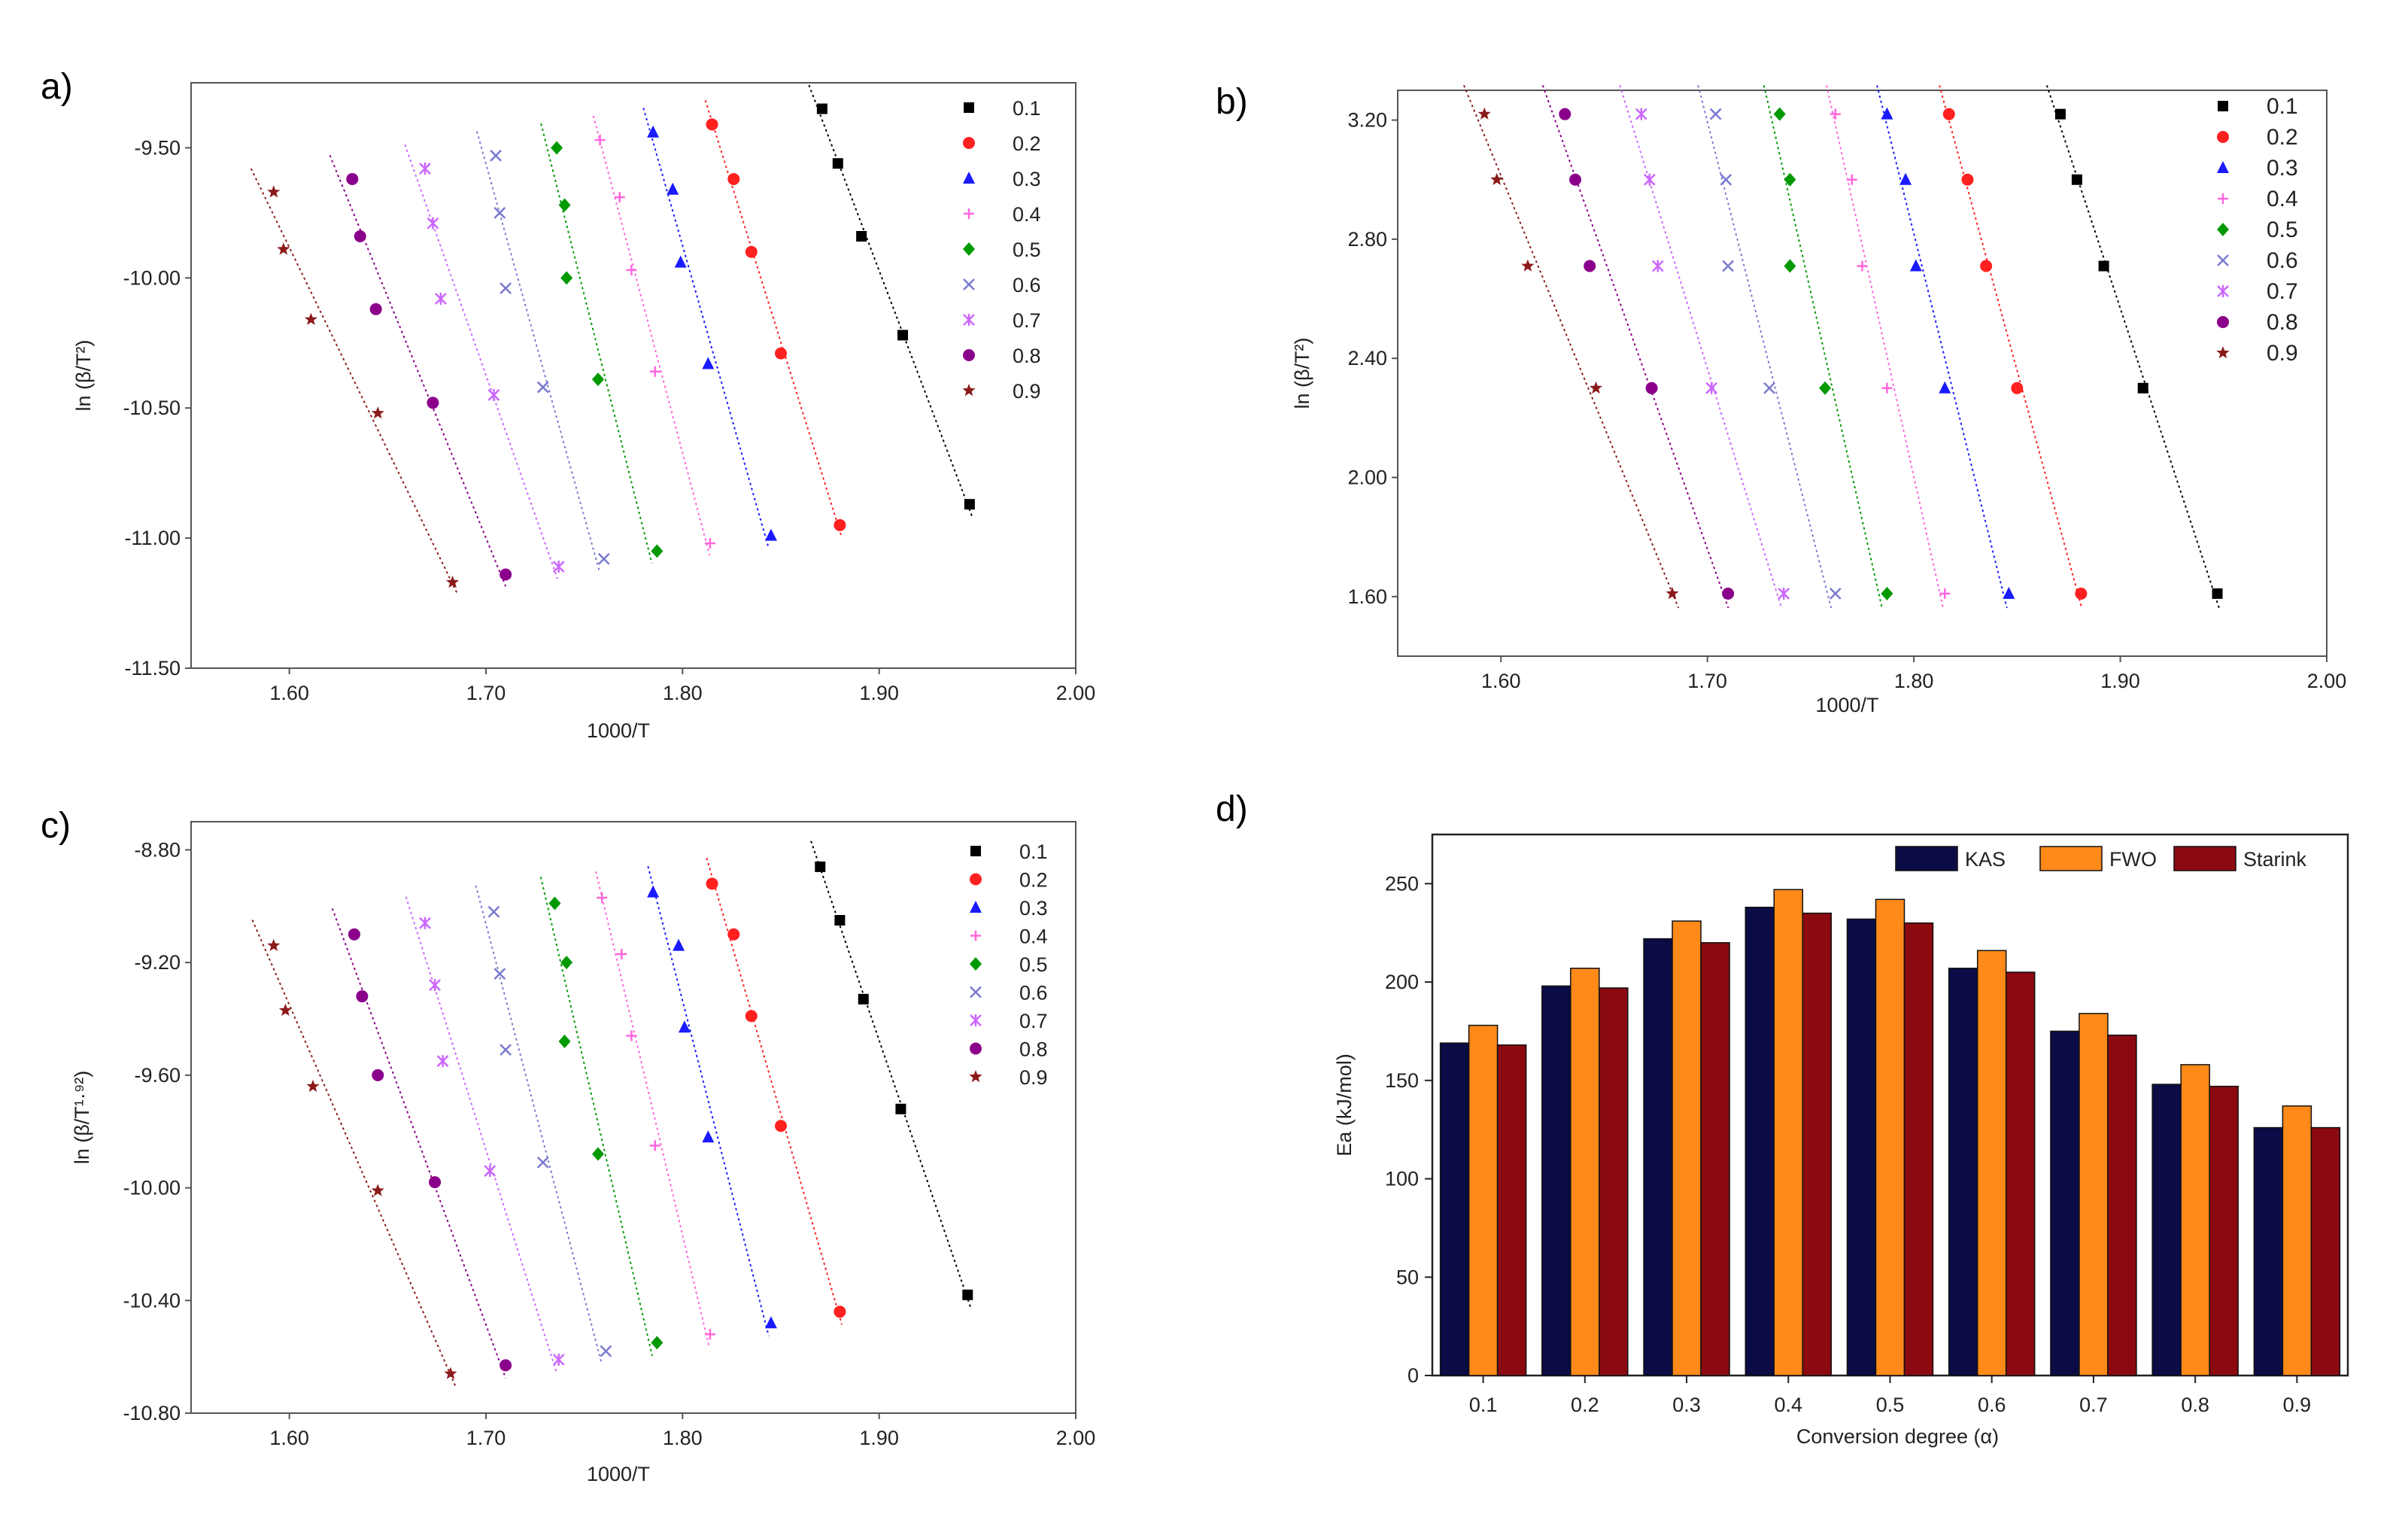 This screenshot has height=1523, width=2408. I want to click on bar-KAS-0.3, so click(1658, 1157).